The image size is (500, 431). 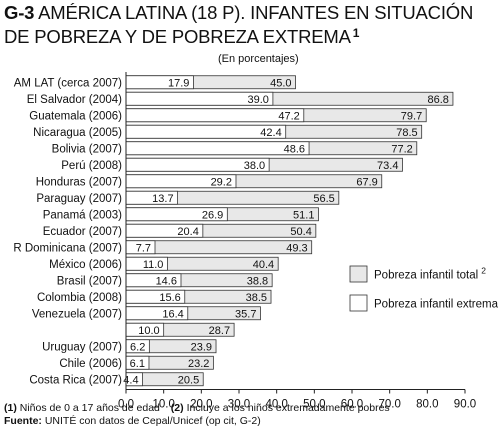 I want to click on x-tick-label: 90.0, so click(x=465, y=405).